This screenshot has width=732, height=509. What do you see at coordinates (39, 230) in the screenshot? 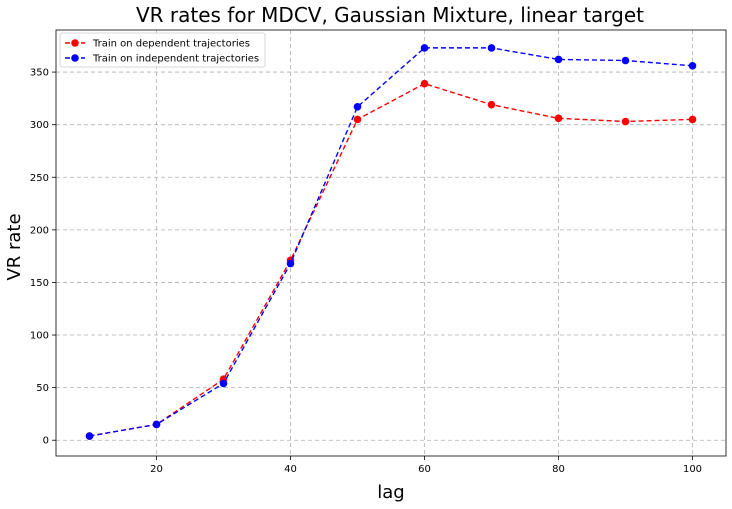
I see `y-tick-label: 200` at bounding box center [39, 230].